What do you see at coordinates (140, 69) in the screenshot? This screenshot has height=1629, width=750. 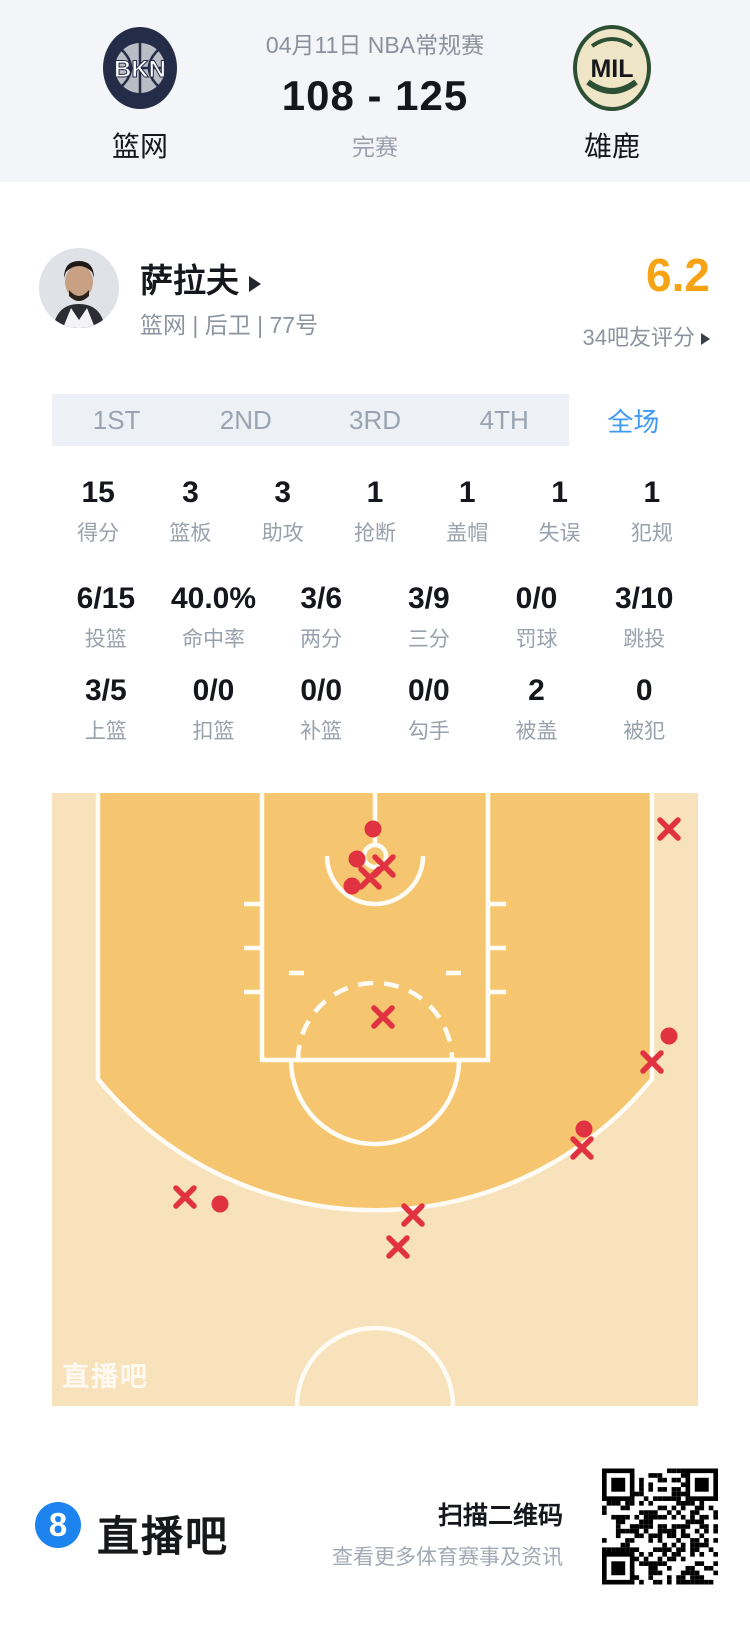 I see `svg-text: BKN` at bounding box center [140, 69].